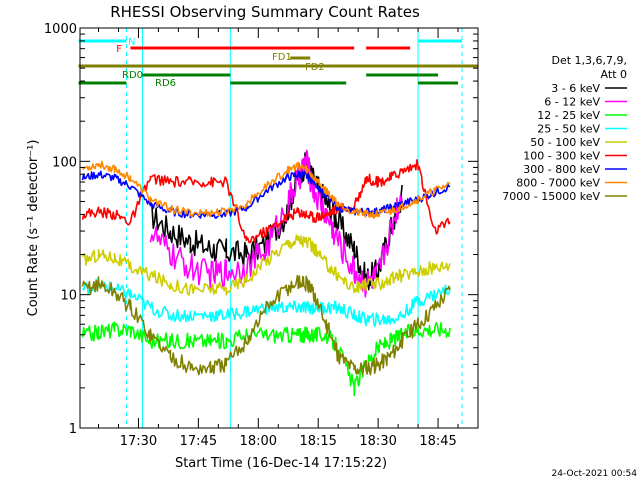  I want to click on legend-label-50-100-kev: 50 - 100 keV, so click(565, 142).